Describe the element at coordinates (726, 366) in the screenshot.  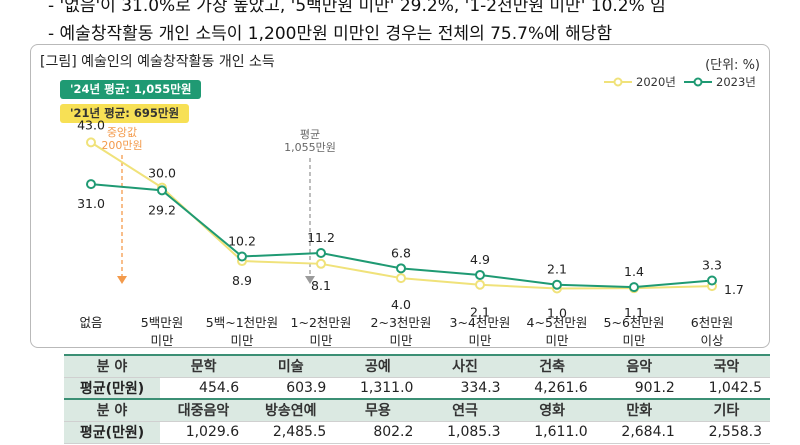
I see `table-field-cell: 국악` at that location.